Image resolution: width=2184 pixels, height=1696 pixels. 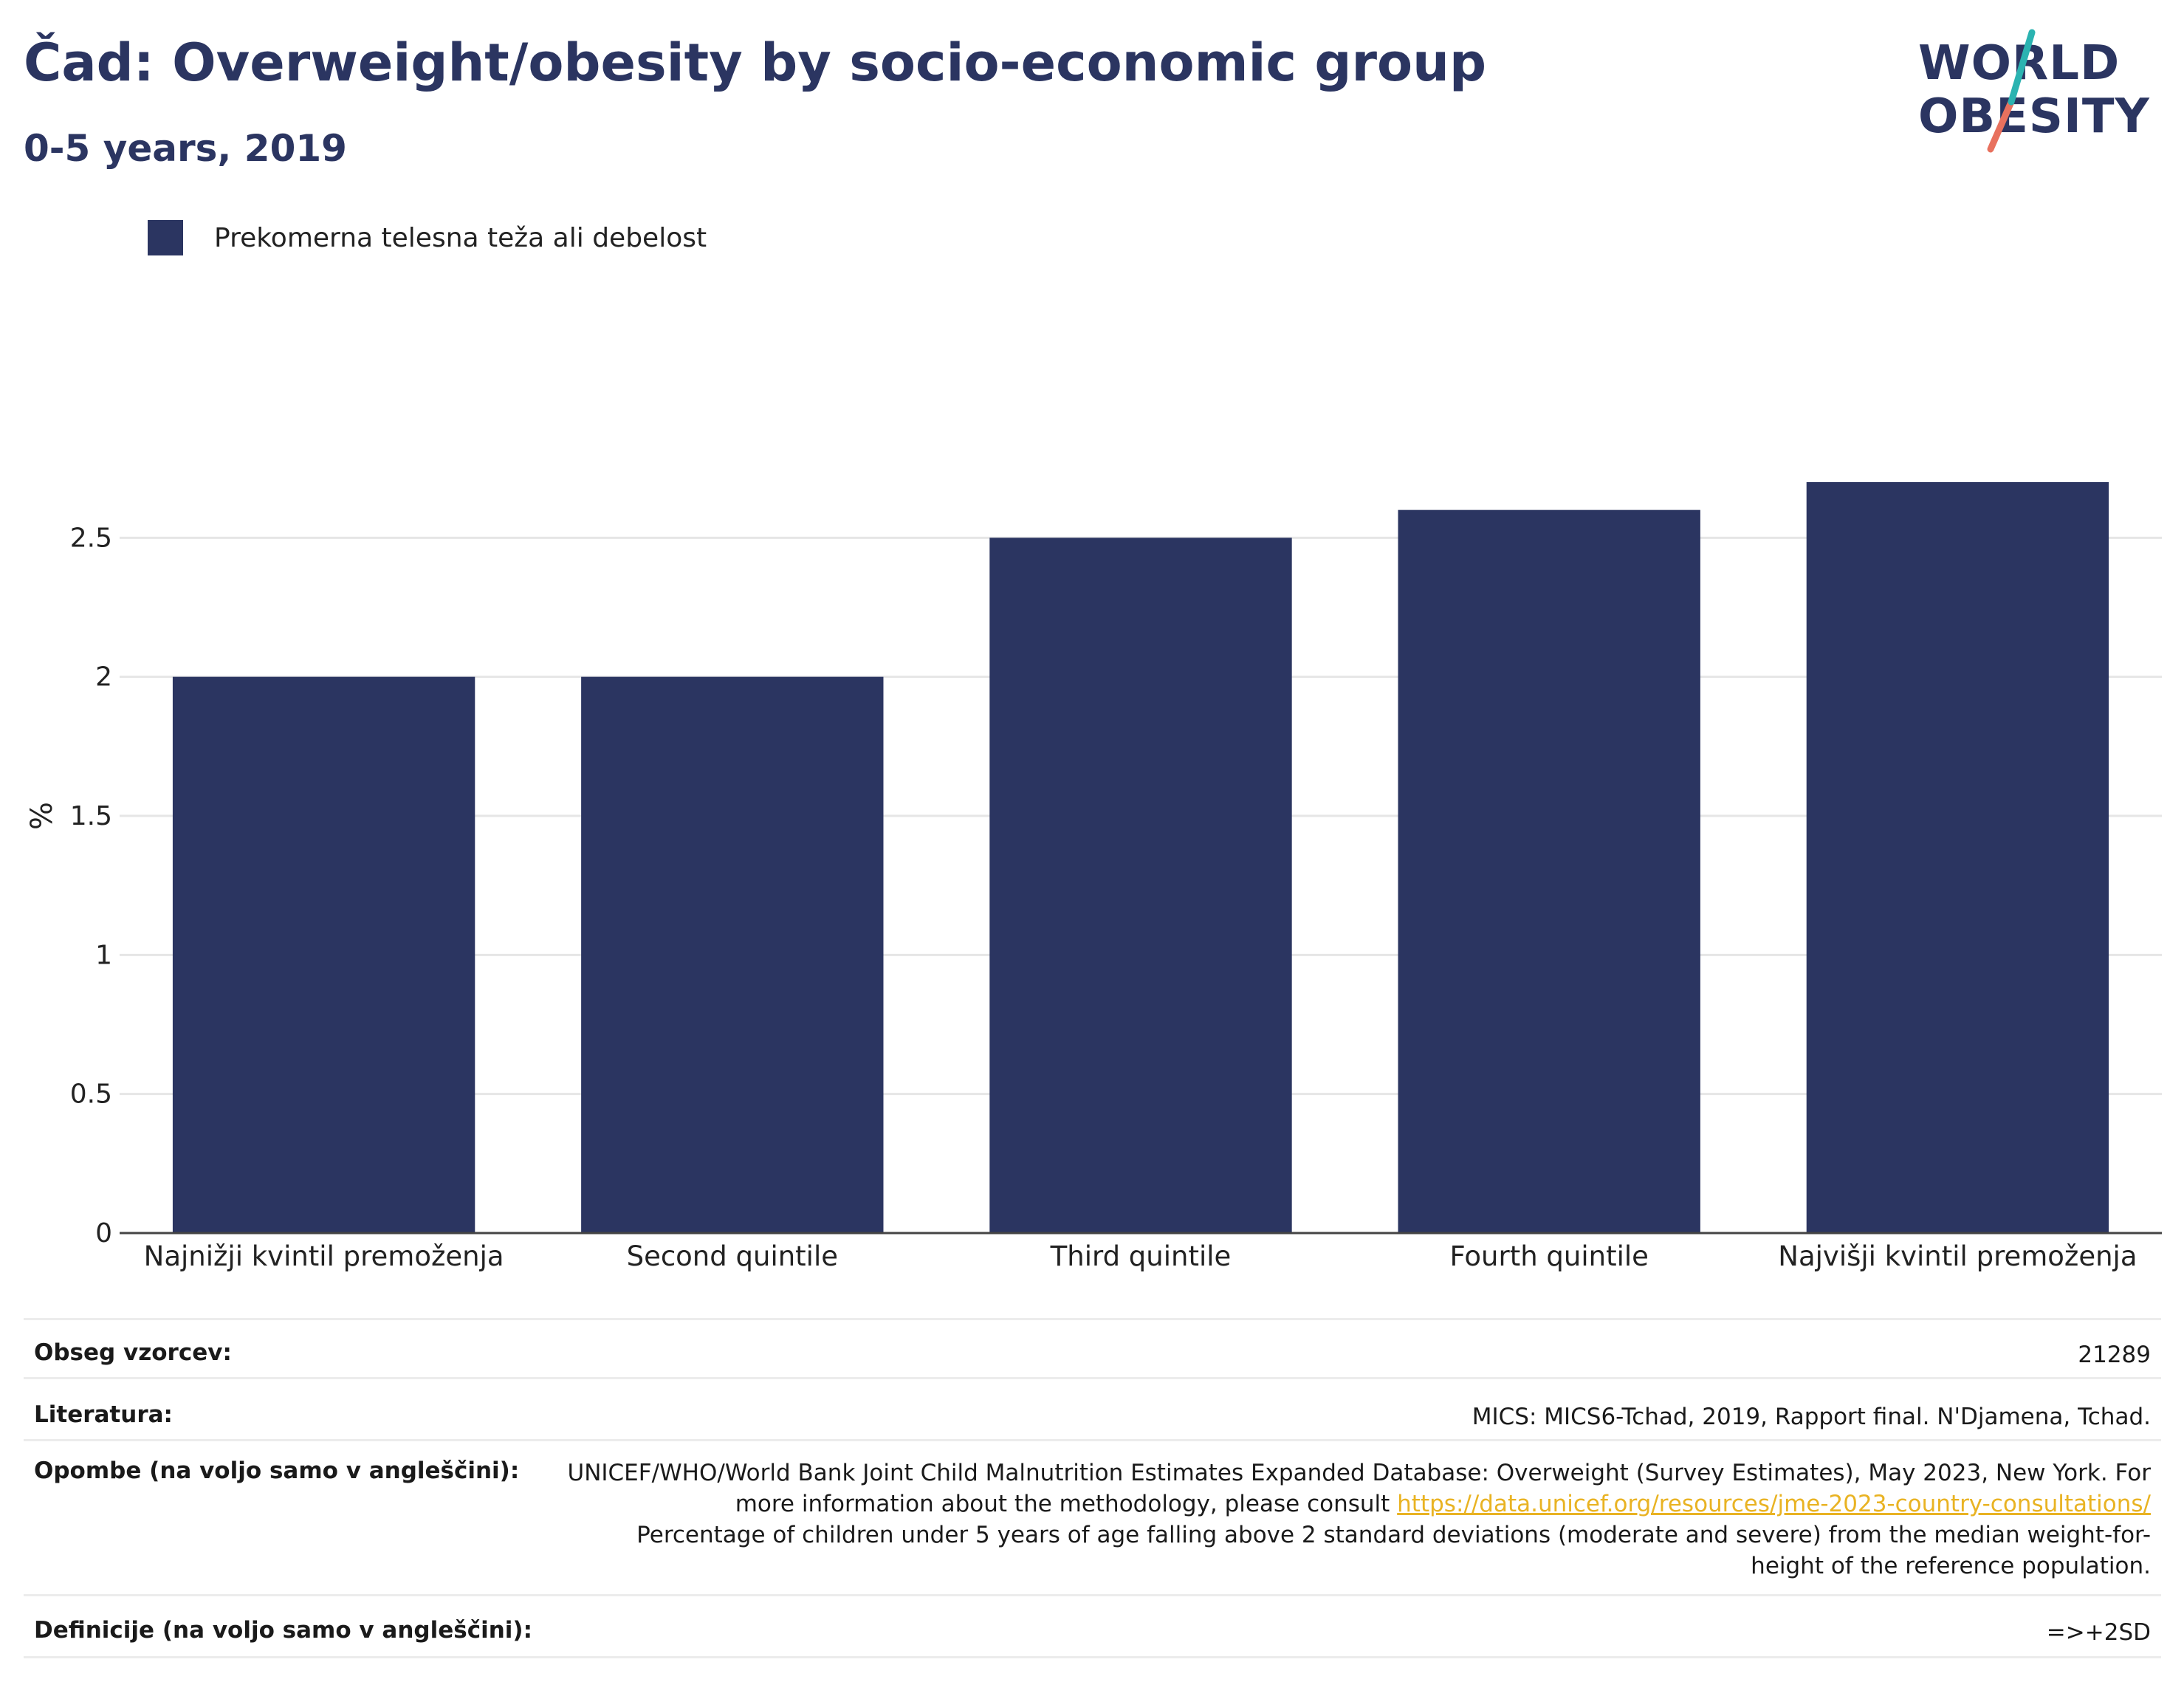 I want to click on sample-size-label: Obseg vzorcev:, so click(x=289, y=1348).